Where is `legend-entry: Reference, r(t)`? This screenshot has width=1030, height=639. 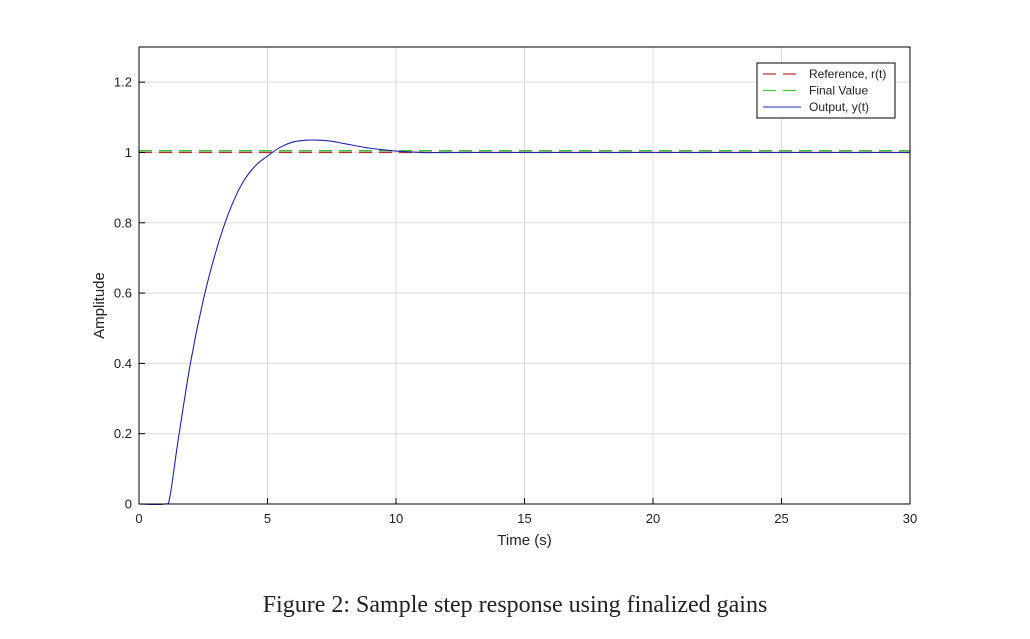
legend-entry: Reference, r(t) is located at coordinates (847, 74).